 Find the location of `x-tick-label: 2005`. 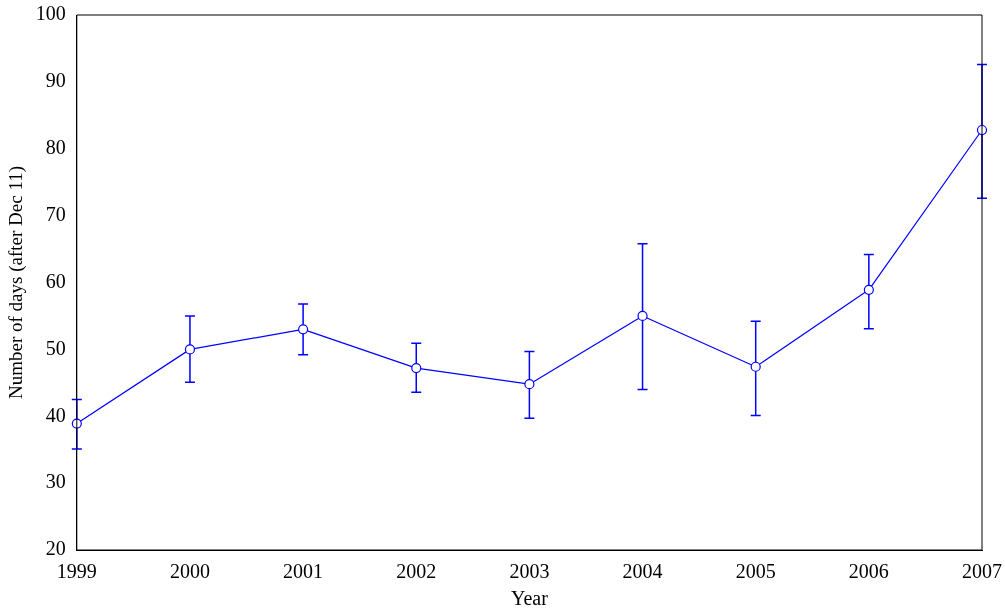

x-tick-label: 2005 is located at coordinates (755, 571).